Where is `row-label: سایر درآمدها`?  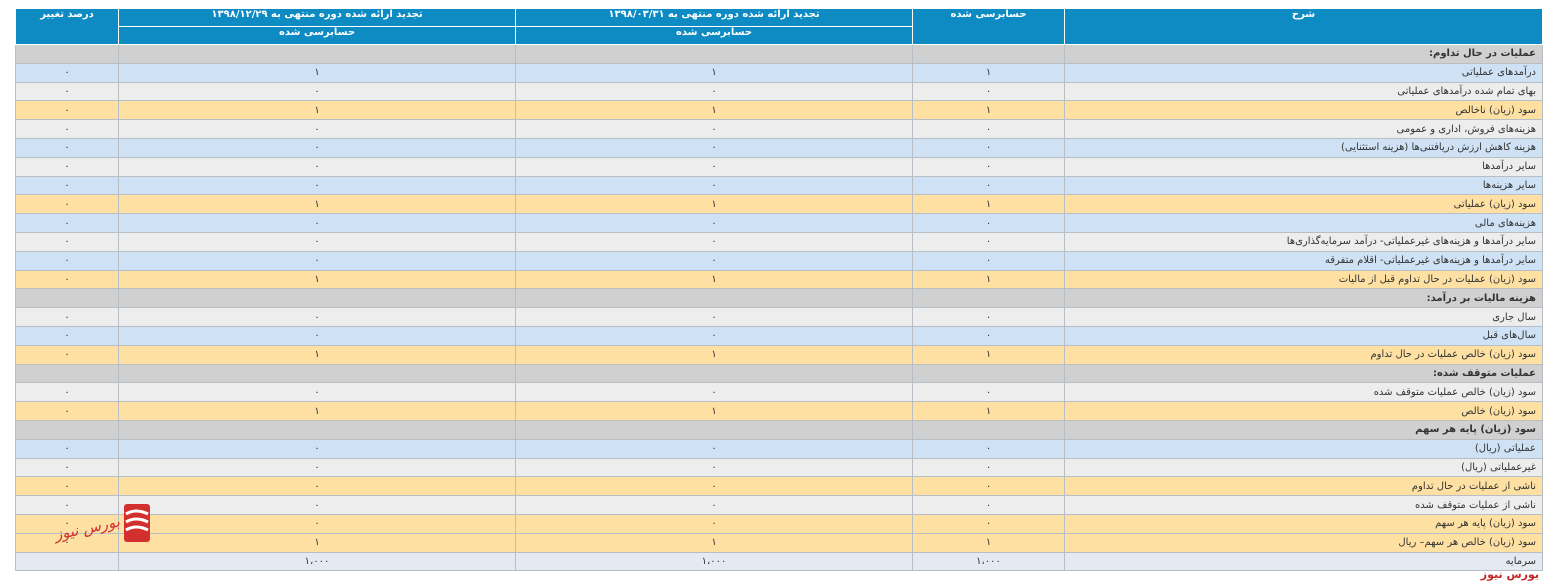 row-label: سایر درآمدها is located at coordinates (1303, 166).